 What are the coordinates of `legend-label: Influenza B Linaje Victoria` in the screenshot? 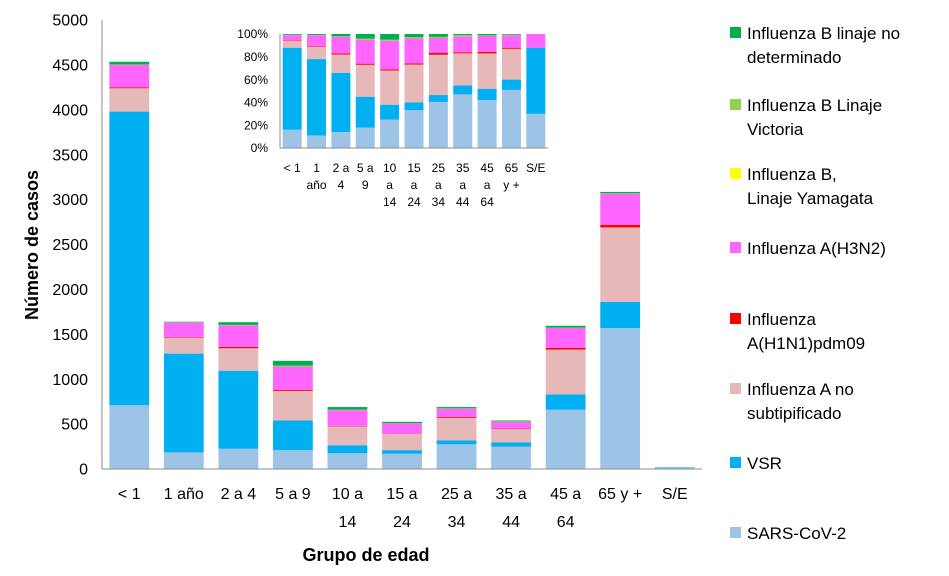 It's located at (814, 118).